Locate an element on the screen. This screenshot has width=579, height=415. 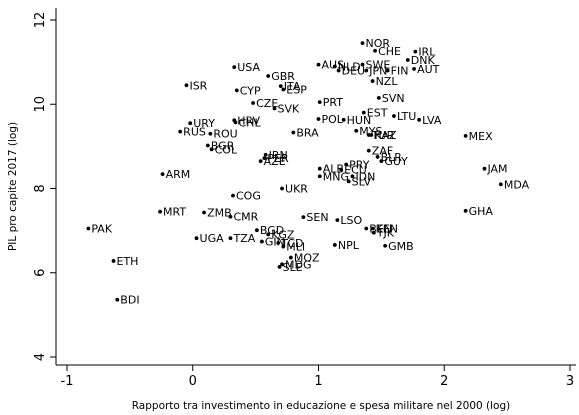
data-point-label: IRL is located at coordinates (427, 52).